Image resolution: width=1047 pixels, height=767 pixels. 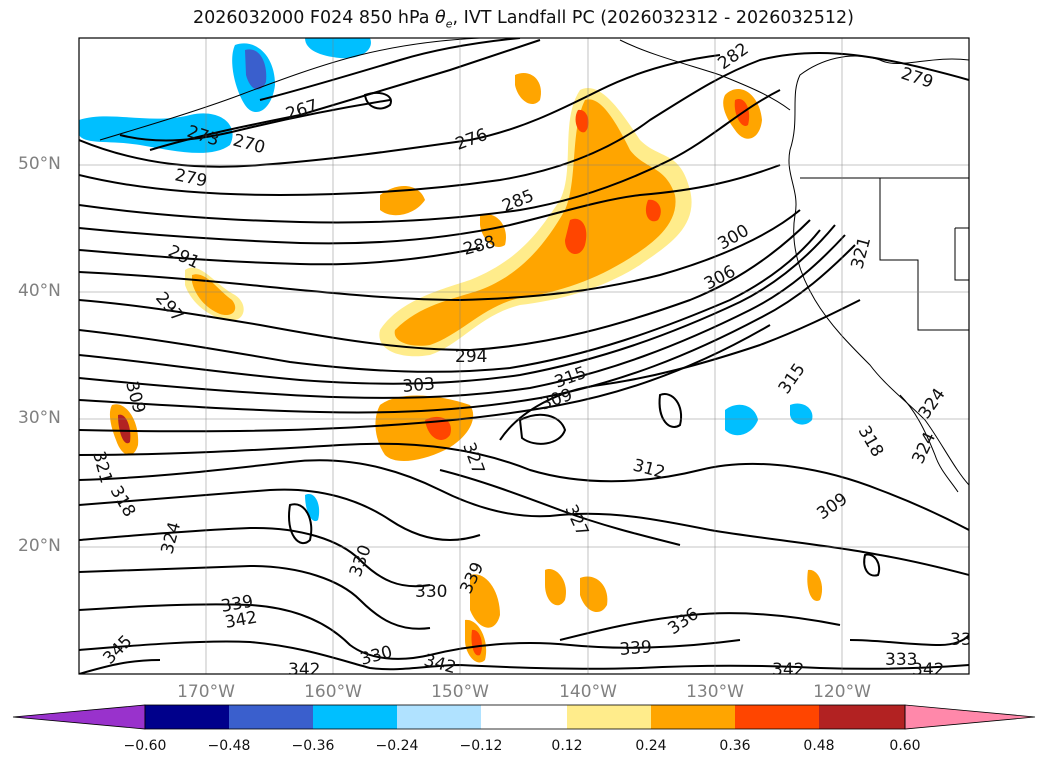 What do you see at coordinates (314, 18) in the screenshot?
I see `title-prefix: 2026032000 F024 850 hPa` at bounding box center [314, 18].